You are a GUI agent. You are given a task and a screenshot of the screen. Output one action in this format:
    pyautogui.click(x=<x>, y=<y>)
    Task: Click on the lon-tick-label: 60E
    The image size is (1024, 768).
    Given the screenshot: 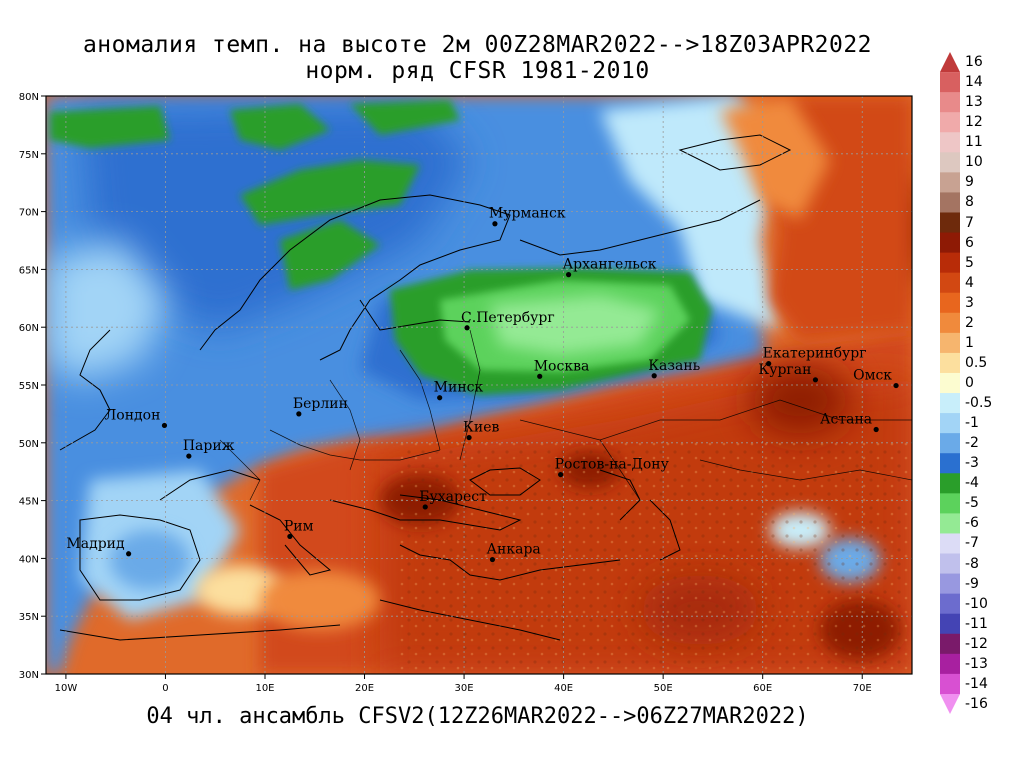 What is the action you would take?
    pyautogui.click(x=762, y=688)
    